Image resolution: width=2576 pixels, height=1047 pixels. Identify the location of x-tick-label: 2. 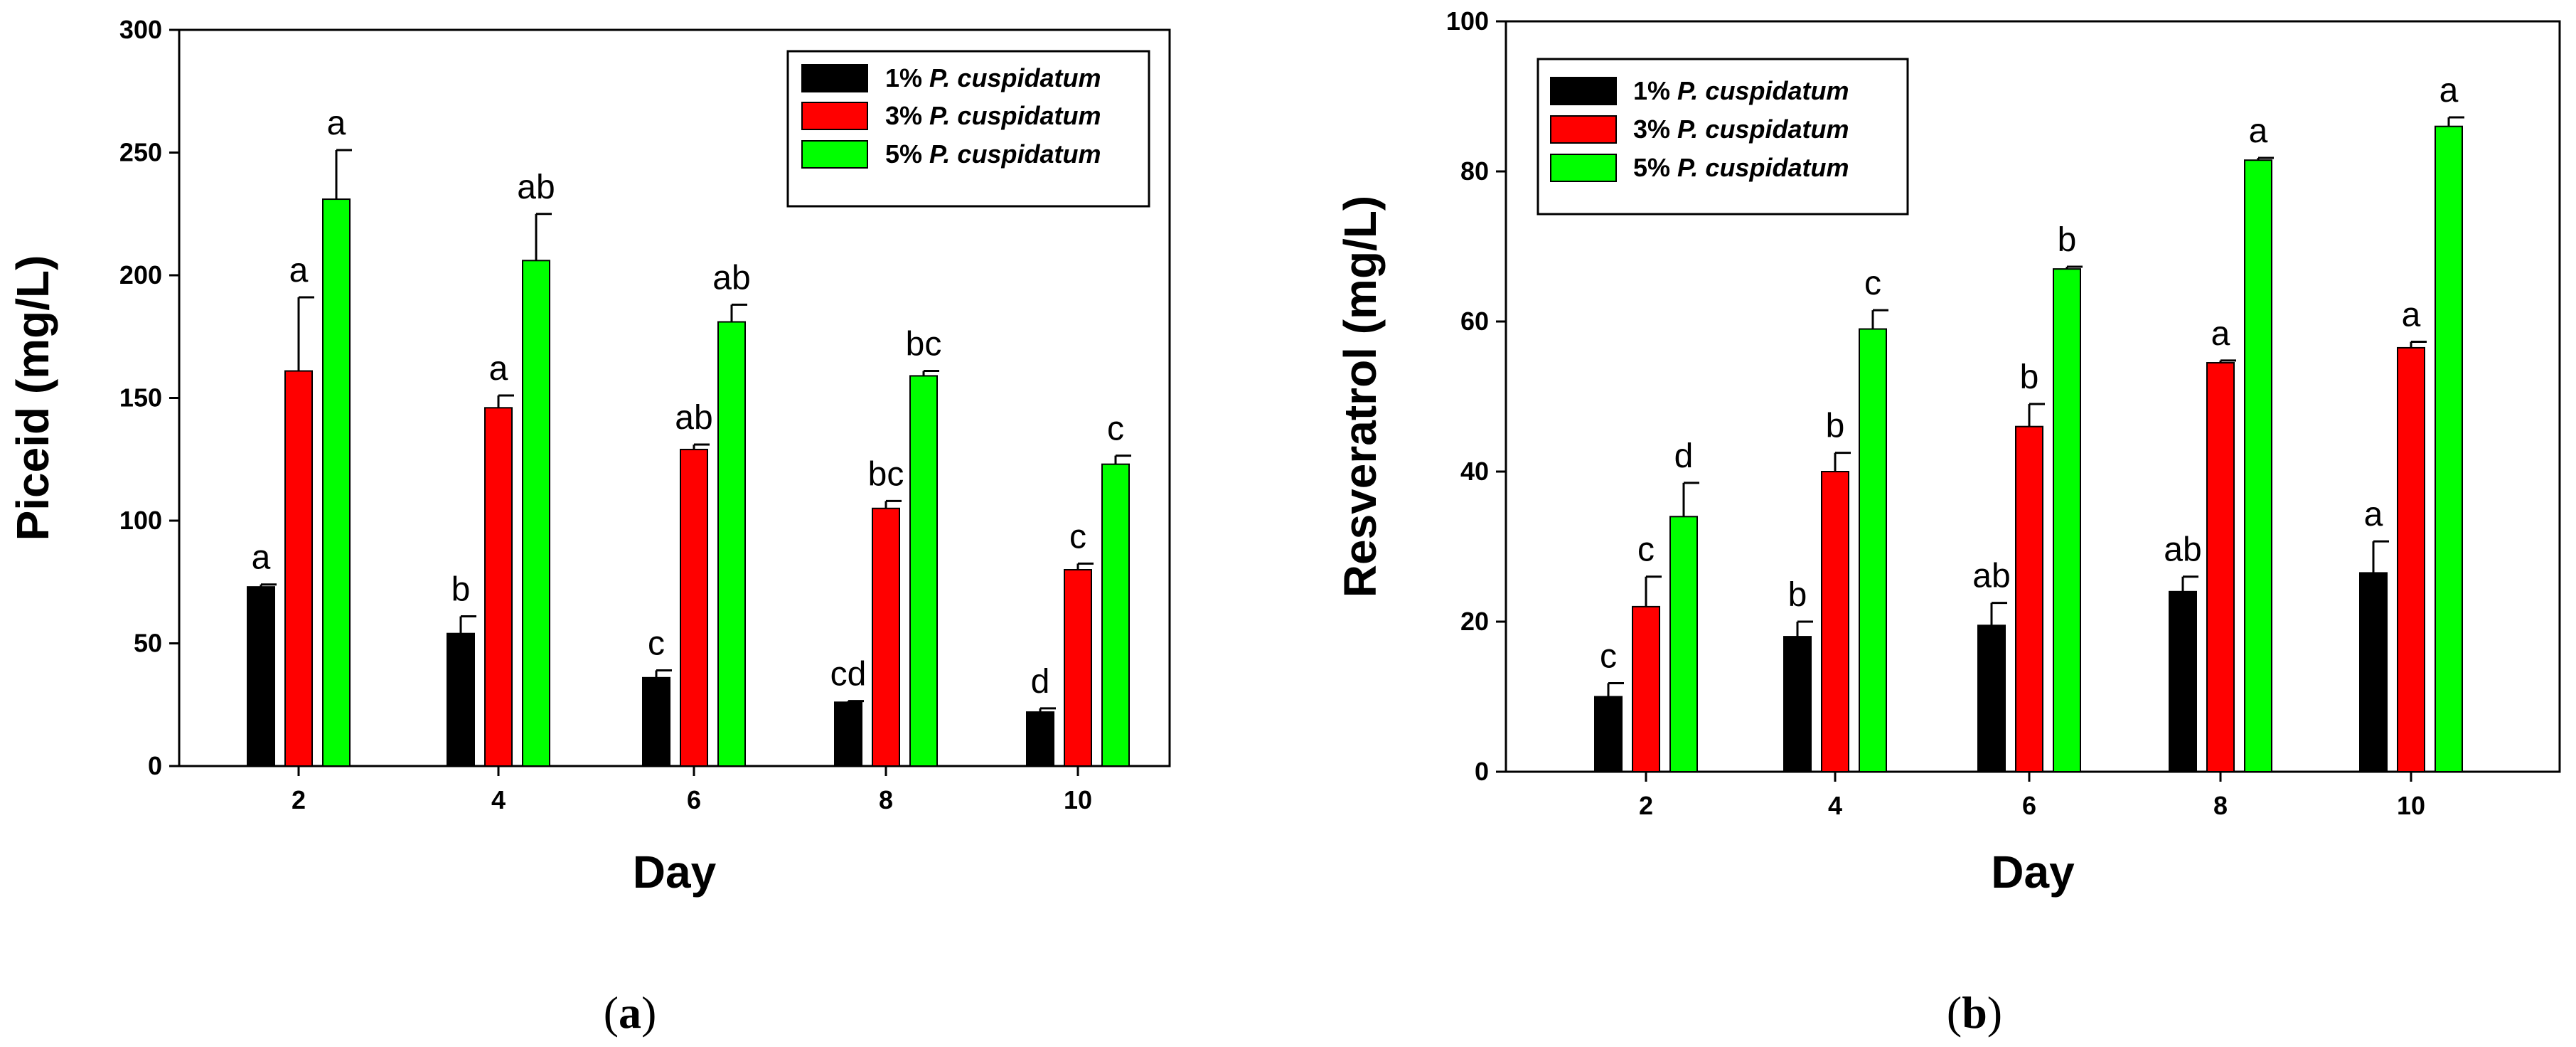
(1646, 805).